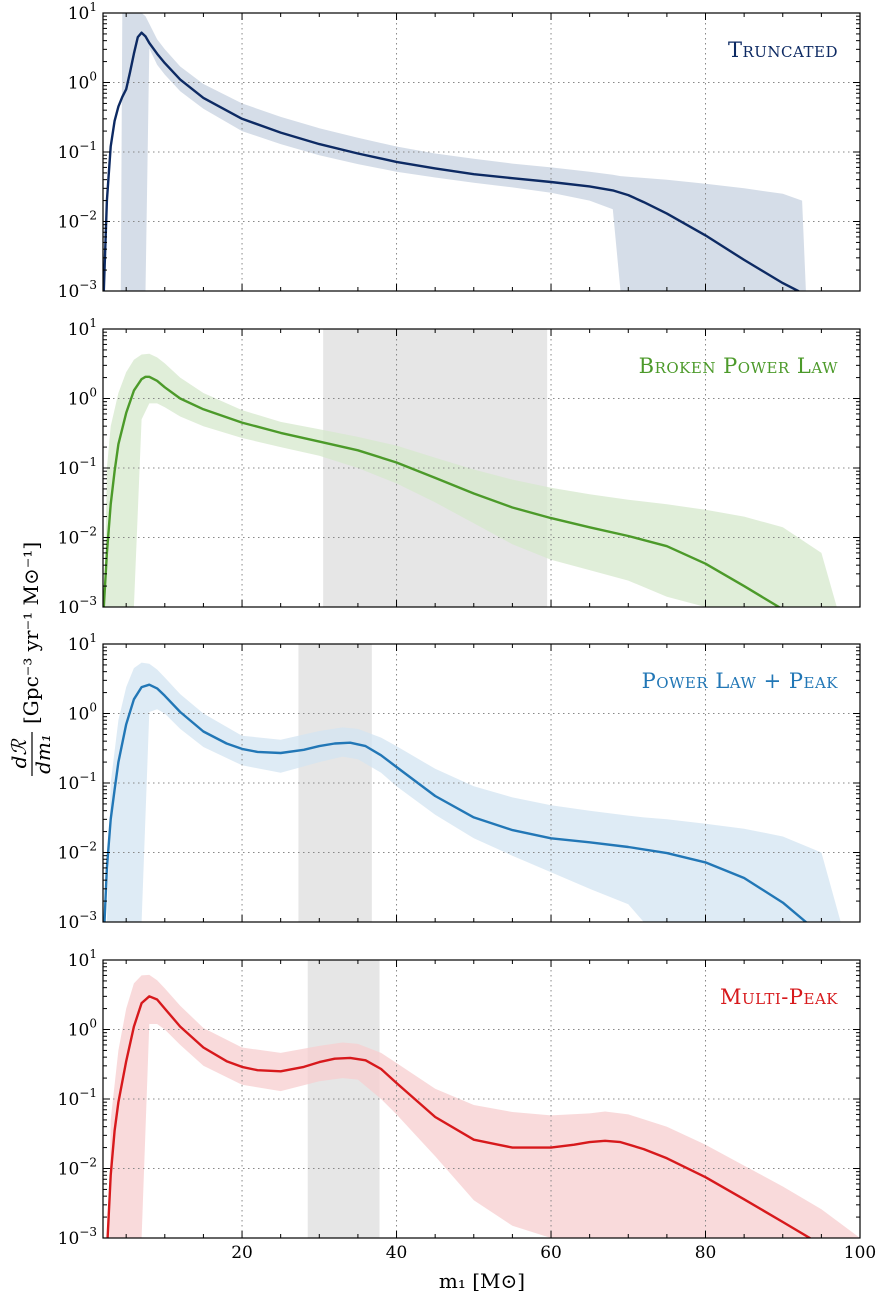  What do you see at coordinates (19, 753) in the screenshot?
I see `y-axis-label-numerator: dℛ` at bounding box center [19, 753].